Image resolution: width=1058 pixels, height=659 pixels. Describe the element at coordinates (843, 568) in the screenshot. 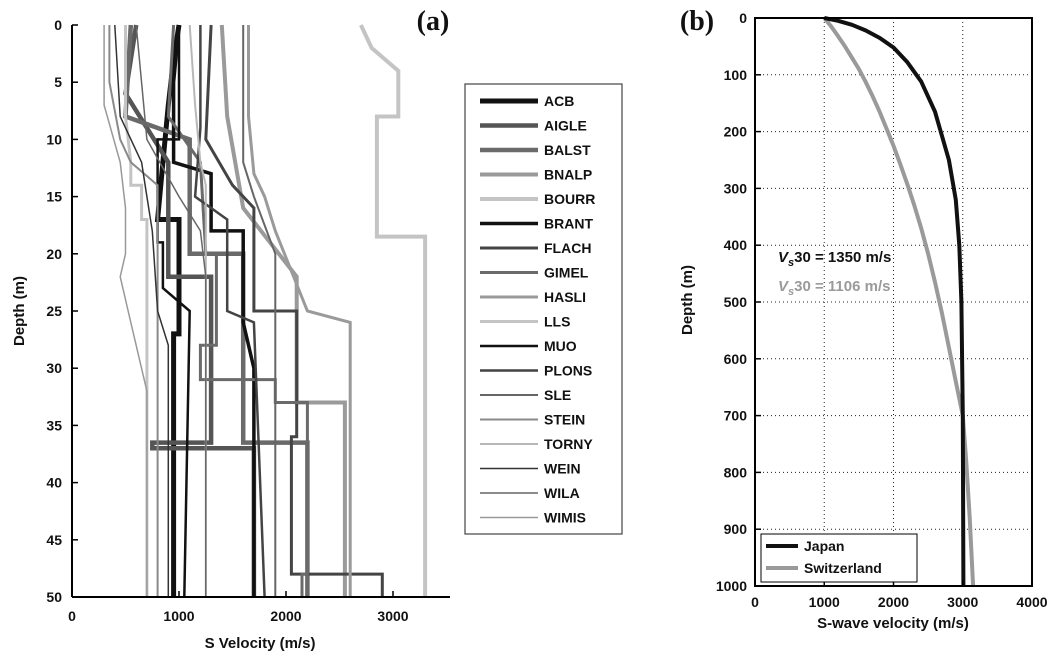

I see `legend-label-switzerland: Switzerland` at that location.